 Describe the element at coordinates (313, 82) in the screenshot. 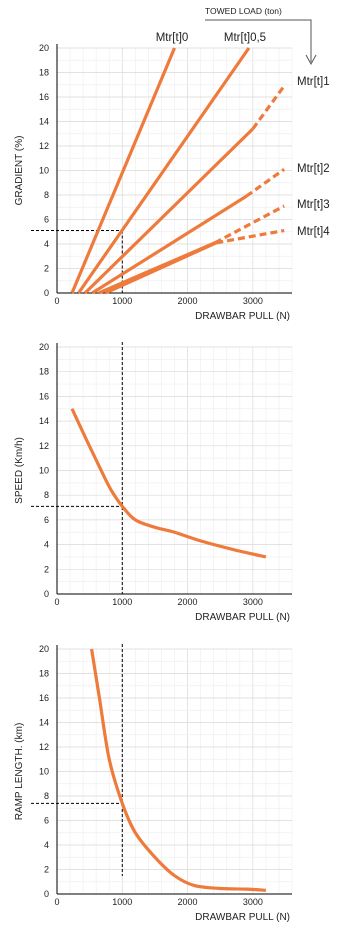

I see `series-label: Mtr[t]1` at that location.